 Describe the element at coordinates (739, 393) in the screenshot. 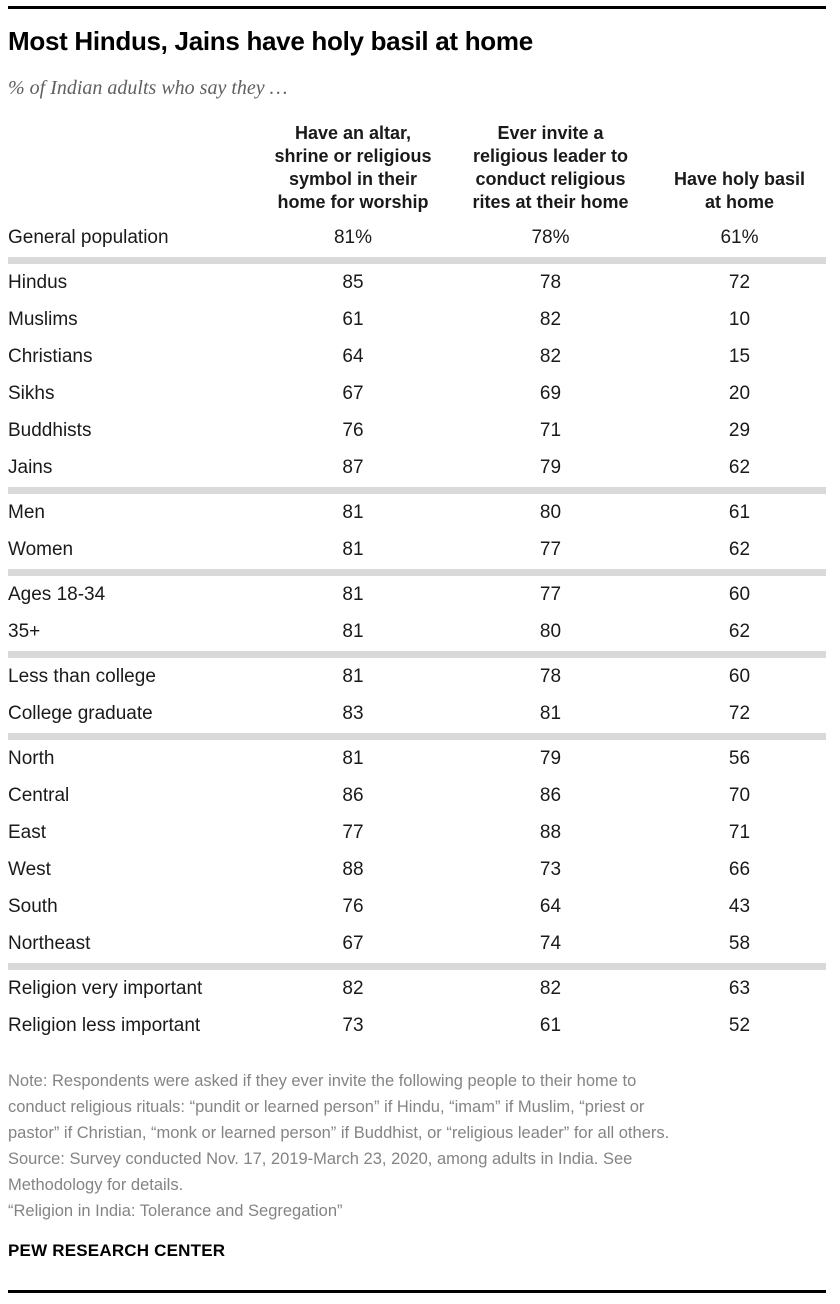

I see `cell-value: 20` at that location.